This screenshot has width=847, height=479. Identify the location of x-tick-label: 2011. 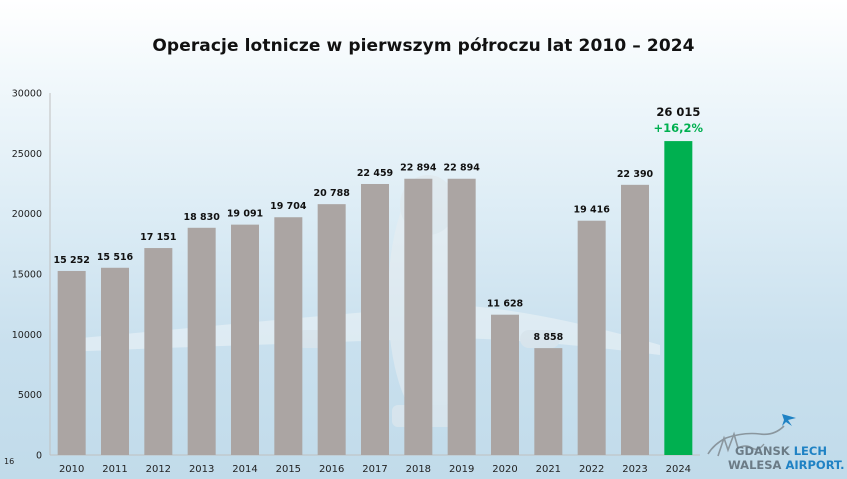
(114, 469).